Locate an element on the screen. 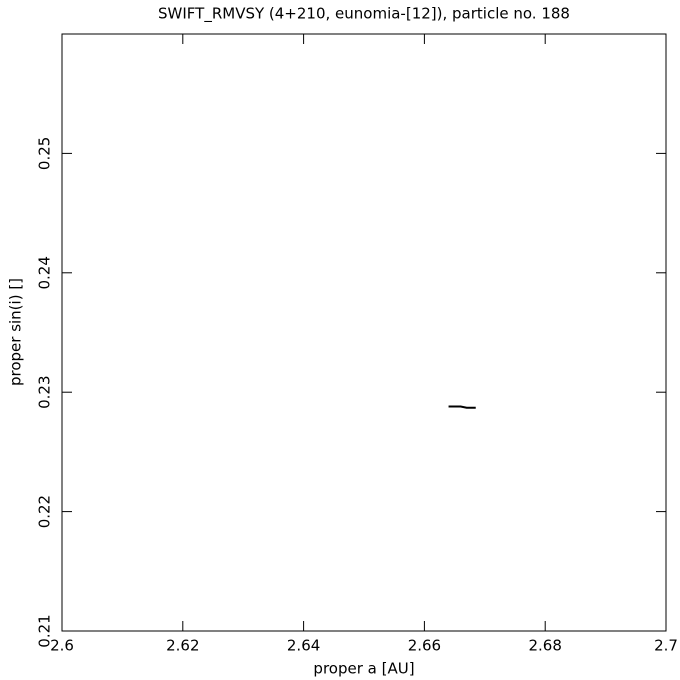 This screenshot has height=680, width=680. y-tick-label: 0.22 is located at coordinates (45, 511).